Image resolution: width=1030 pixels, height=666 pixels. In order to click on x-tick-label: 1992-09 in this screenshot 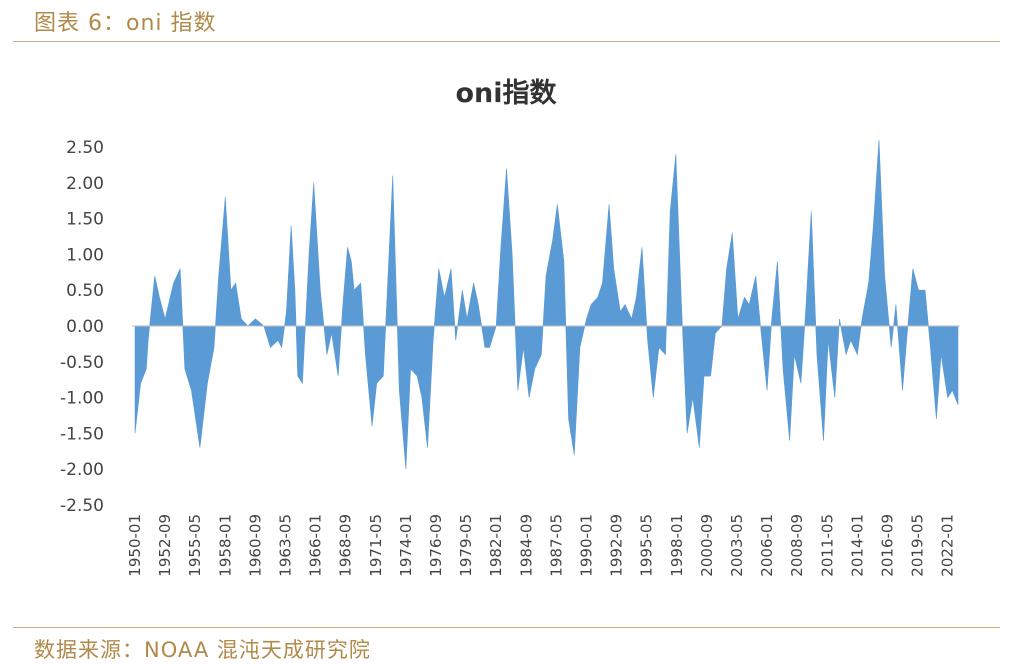, I will do `click(617, 545)`.